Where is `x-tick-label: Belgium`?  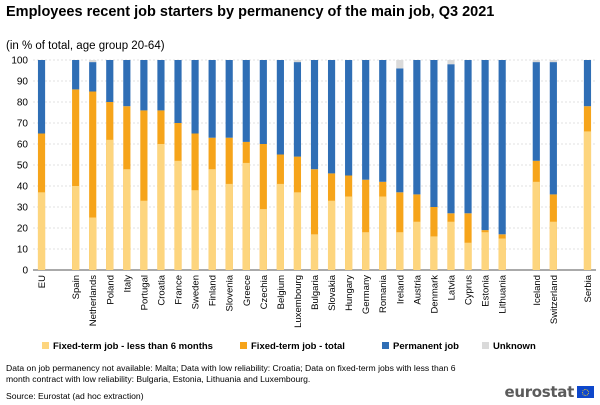
x-tick-label: Belgium is located at coordinates (281, 292).